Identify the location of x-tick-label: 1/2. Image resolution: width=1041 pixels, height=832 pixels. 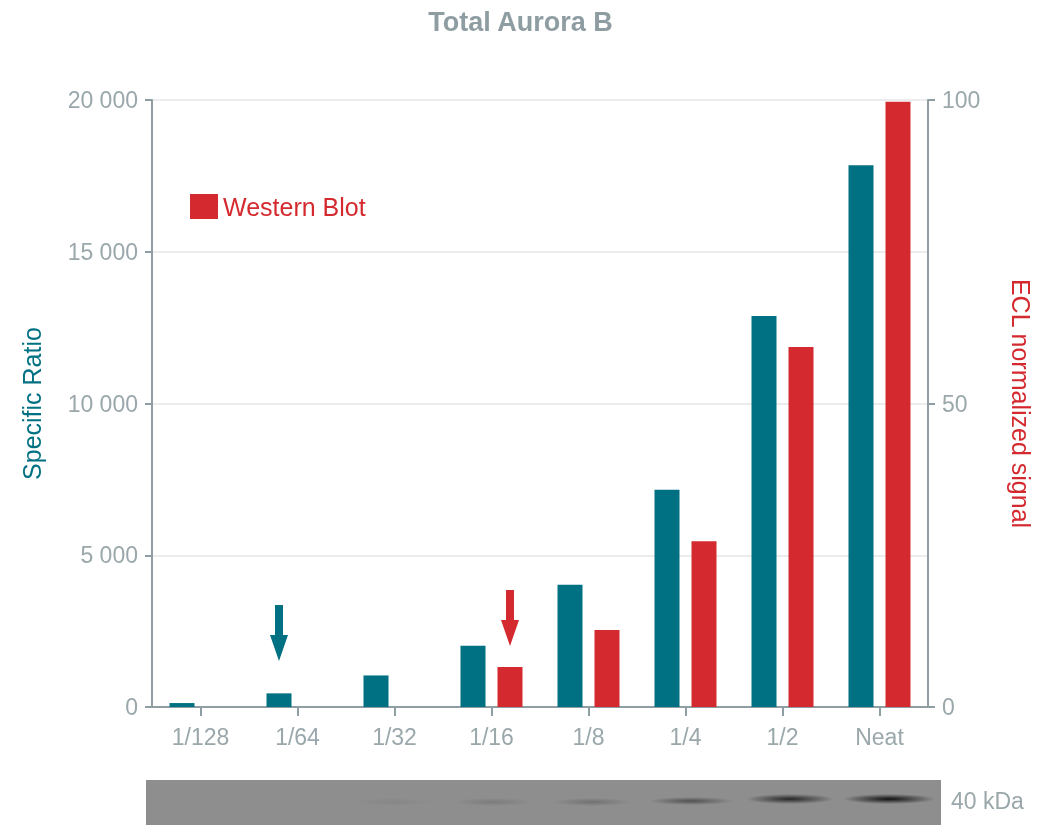
(782, 736).